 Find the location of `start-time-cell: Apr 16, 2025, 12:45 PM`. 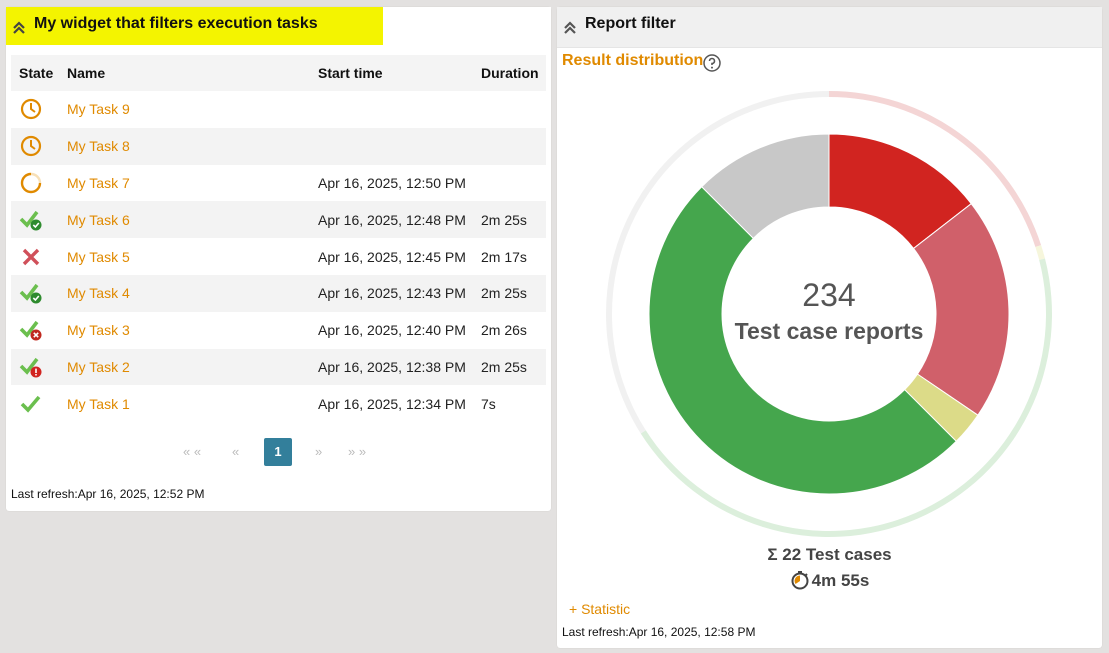

start-time-cell: Apr 16, 2025, 12:45 PM is located at coordinates (391, 256).